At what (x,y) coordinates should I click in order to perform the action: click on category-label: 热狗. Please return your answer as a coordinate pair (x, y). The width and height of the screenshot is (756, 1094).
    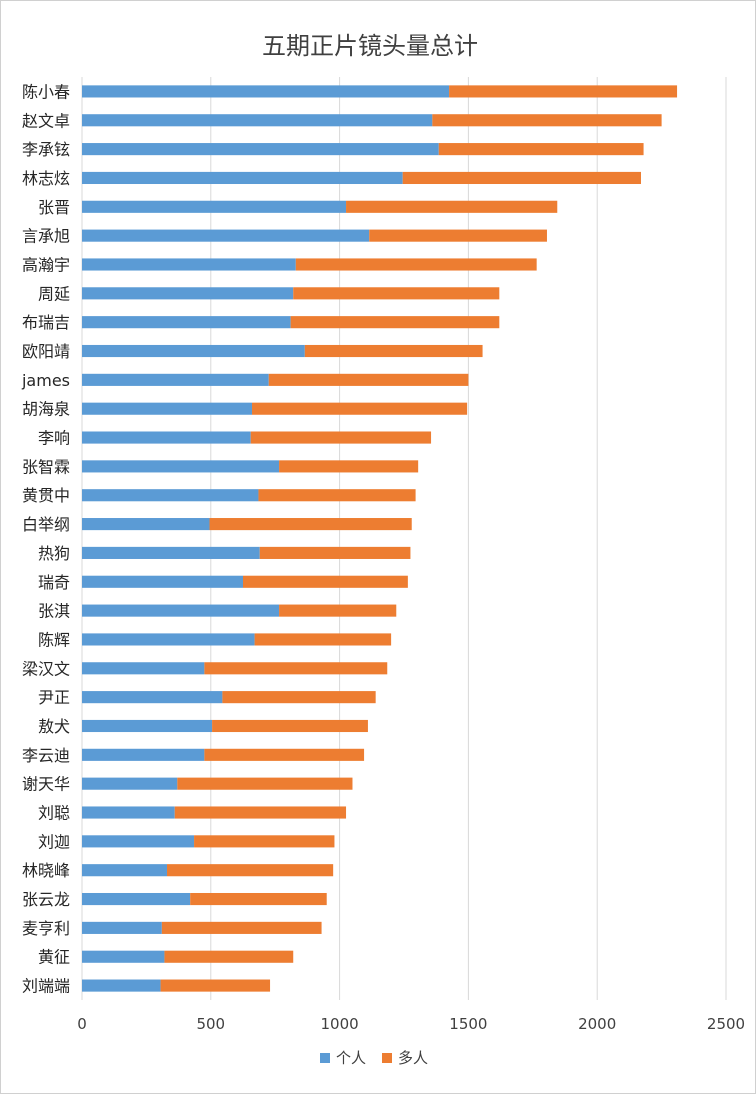
    Looking at the image, I should click on (54, 553).